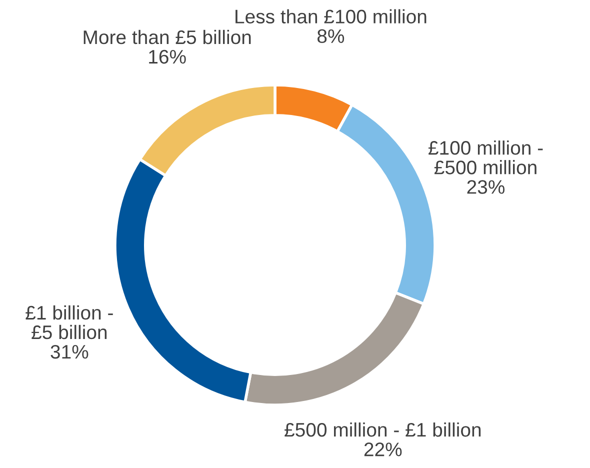 The height and width of the screenshot is (468, 590). What do you see at coordinates (331, 16) in the screenshot?
I see `slice-label: Less than £100 million` at bounding box center [331, 16].